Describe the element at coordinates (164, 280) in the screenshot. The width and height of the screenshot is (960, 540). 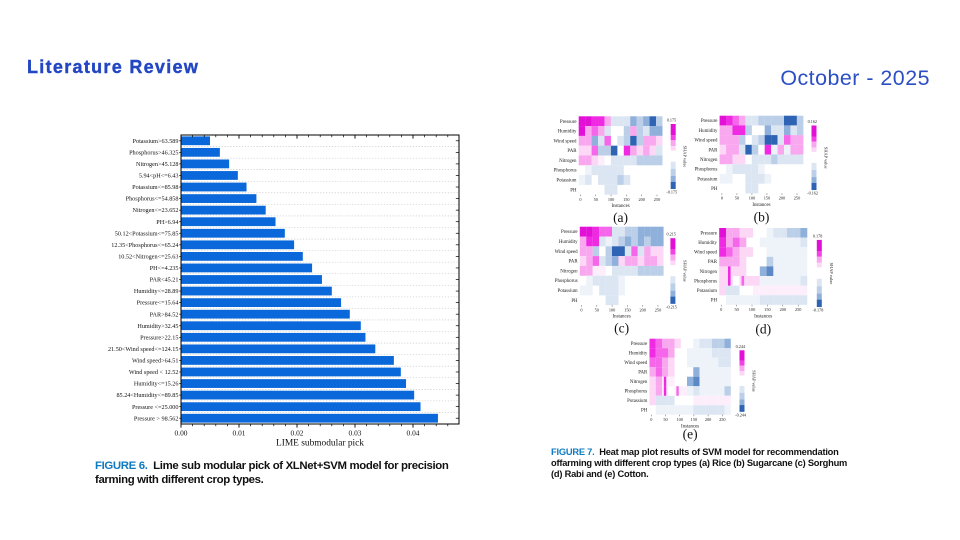
I see `svg-text: PAR<45.21` at that location.